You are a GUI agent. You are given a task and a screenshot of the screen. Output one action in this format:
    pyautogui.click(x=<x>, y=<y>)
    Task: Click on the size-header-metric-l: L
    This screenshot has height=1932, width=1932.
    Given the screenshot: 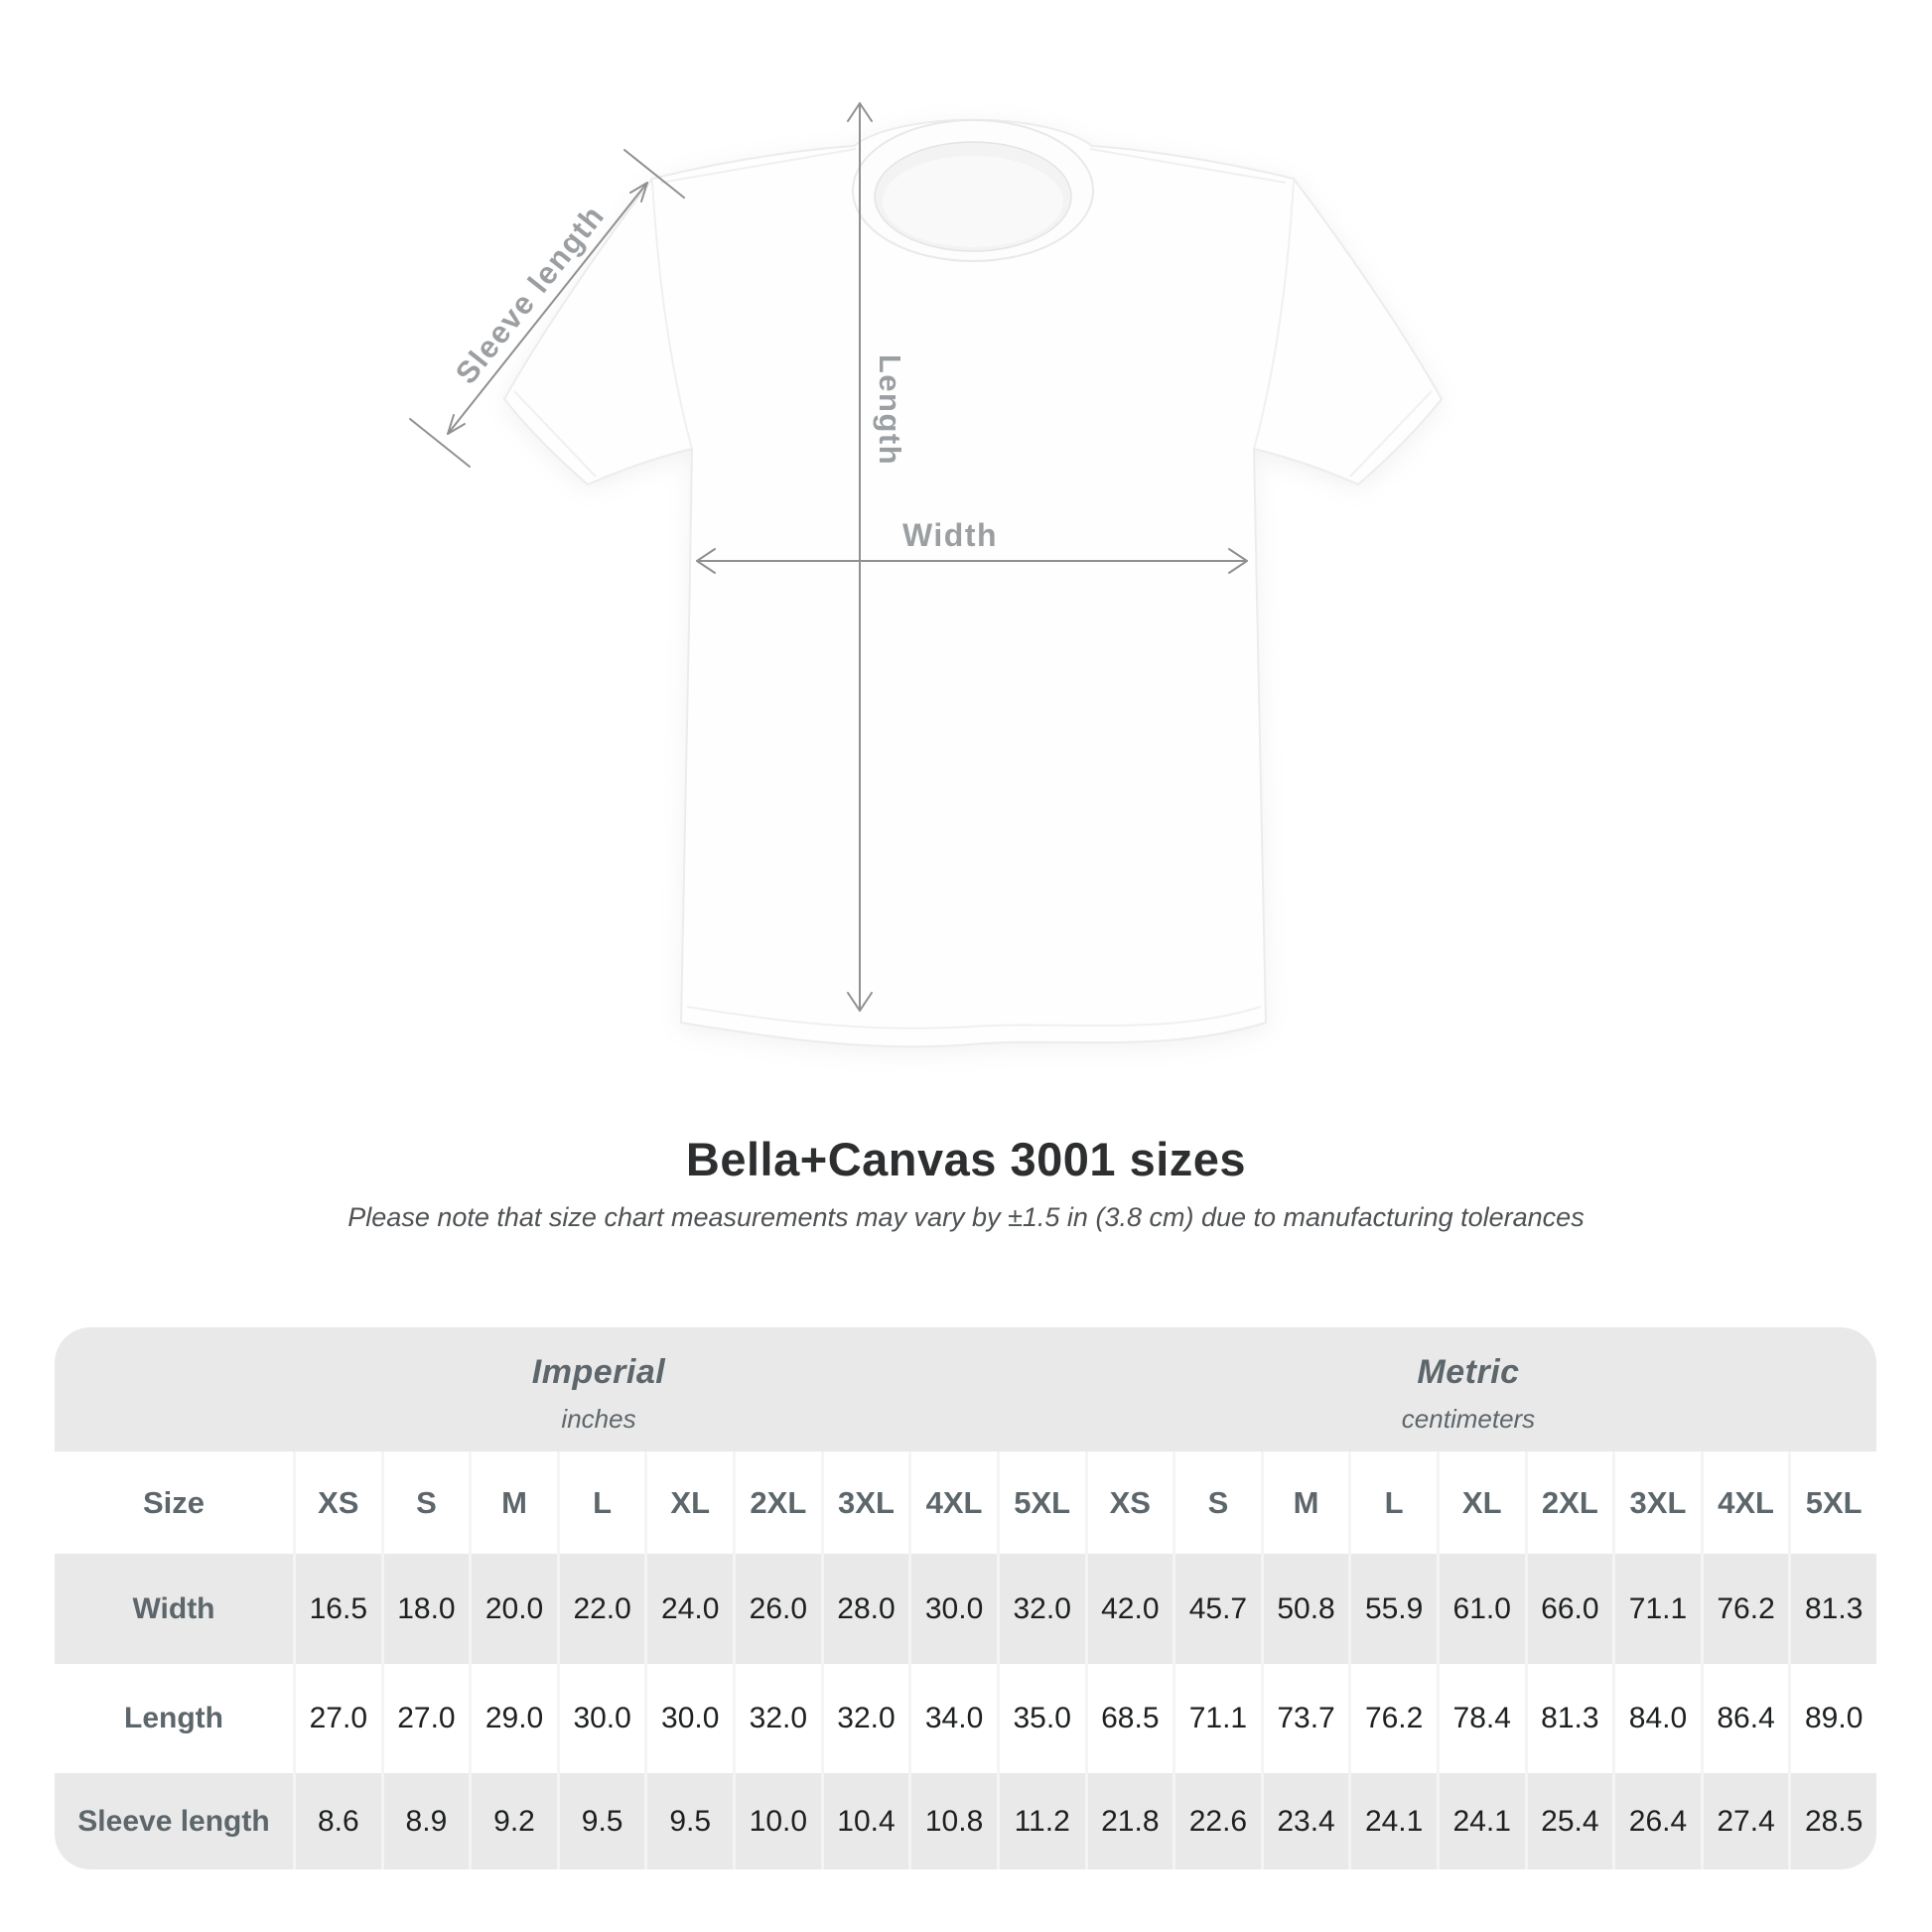 What is the action you would take?
    pyautogui.click(x=1393, y=1502)
    